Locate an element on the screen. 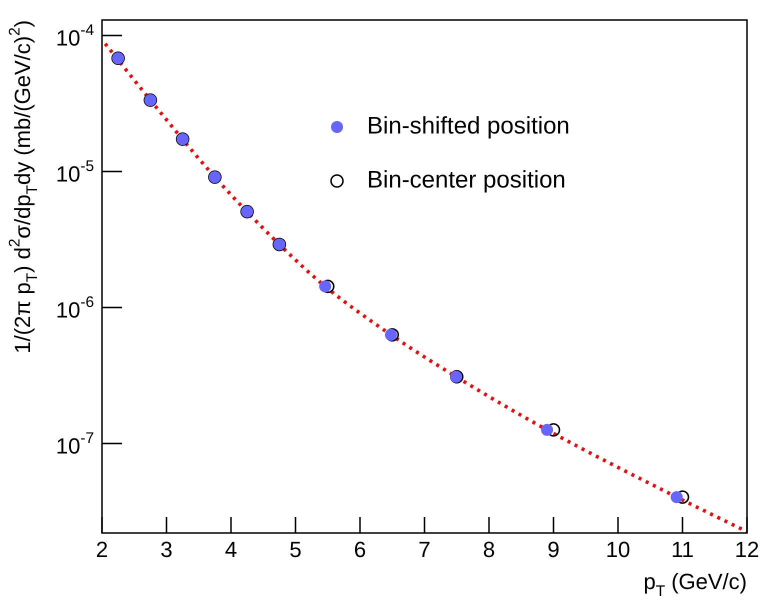  x-tick-label: 6 is located at coordinates (360, 549).